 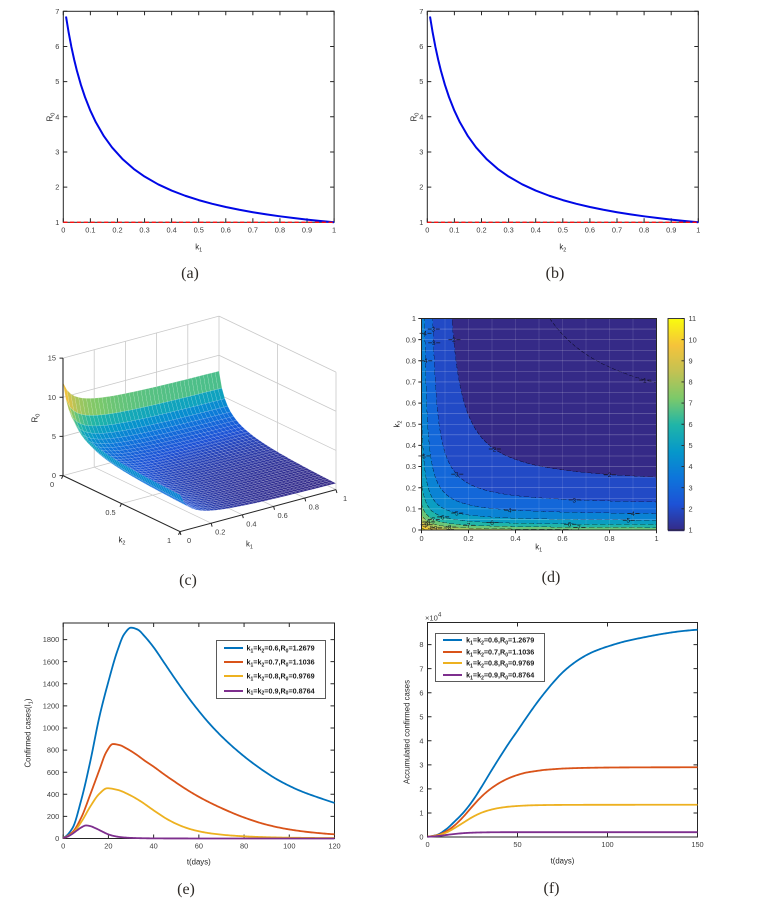 I want to click on ylabel-b: R0, so click(x=415, y=116).